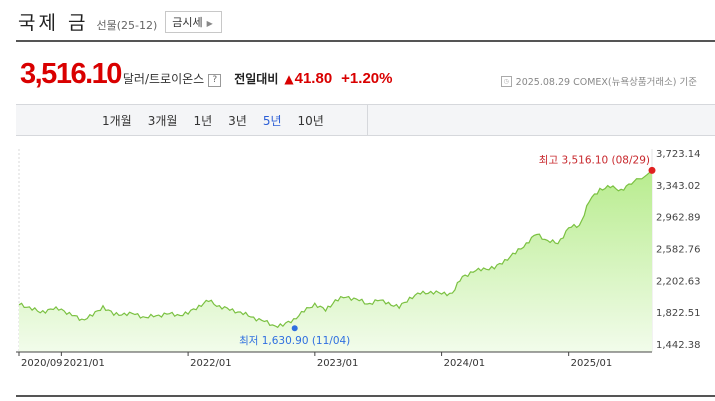 Image resolution: width=715 pixels, height=401 pixels. Describe the element at coordinates (163, 79) in the screenshot. I see `price-unit: 달러/트로이온스` at that location.